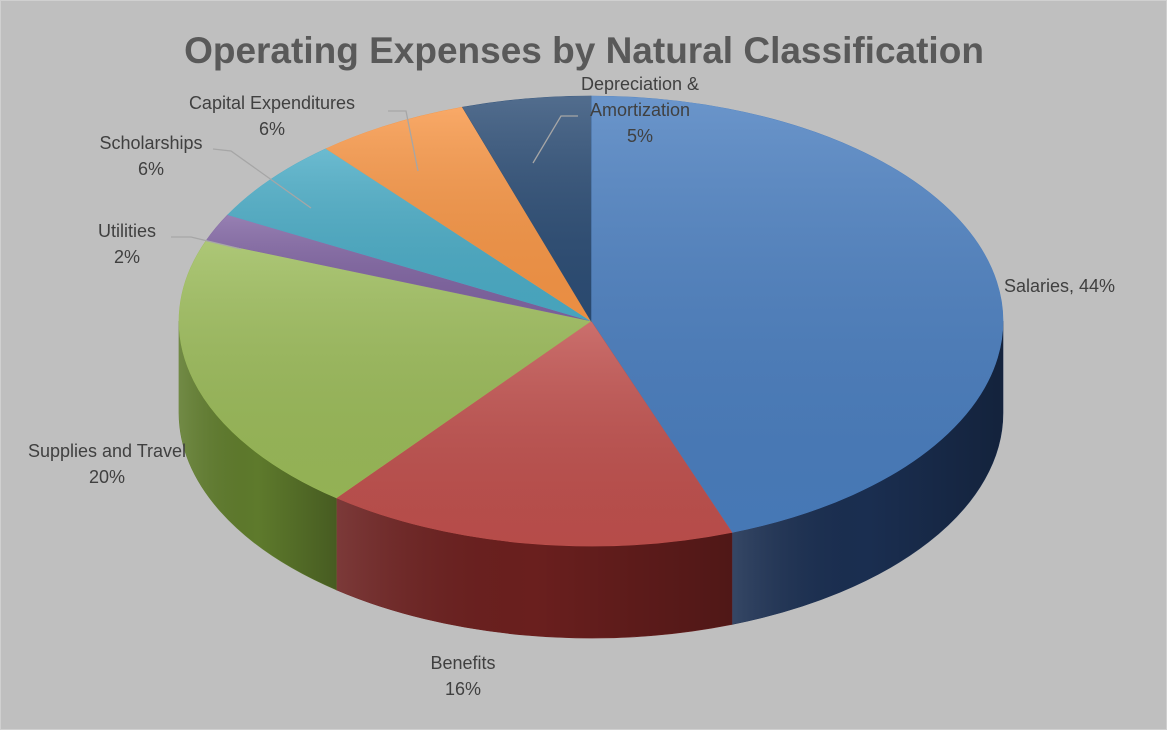 This screenshot has height=731, width=1167. What do you see at coordinates (127, 244) in the screenshot?
I see `data-label-utilities: Utilities 2%` at bounding box center [127, 244].